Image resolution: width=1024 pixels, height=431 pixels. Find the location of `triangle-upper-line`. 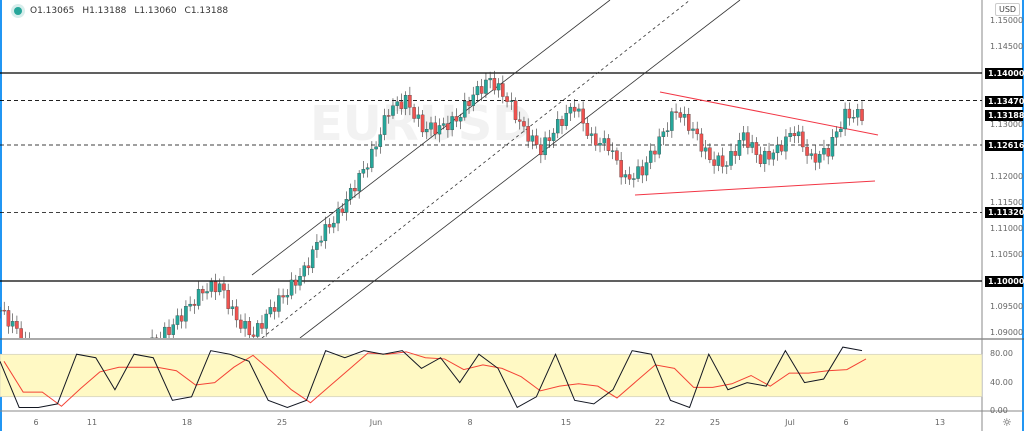

triangle-upper-line is located at coordinates (769, 113).